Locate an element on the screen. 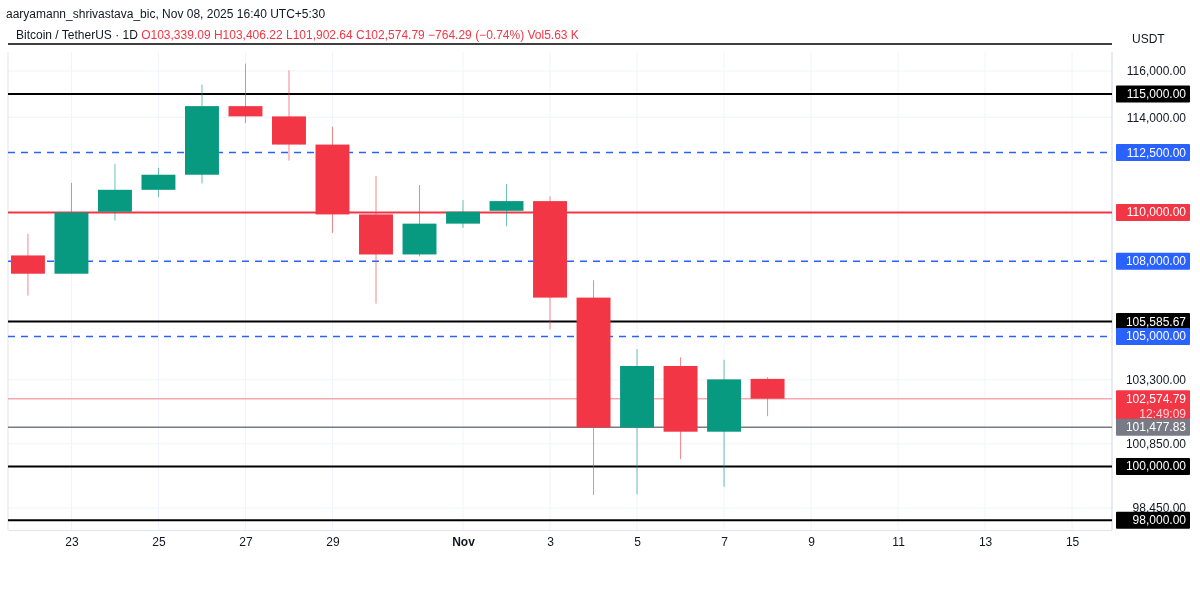  x-tick-label: 23 is located at coordinates (72, 542).